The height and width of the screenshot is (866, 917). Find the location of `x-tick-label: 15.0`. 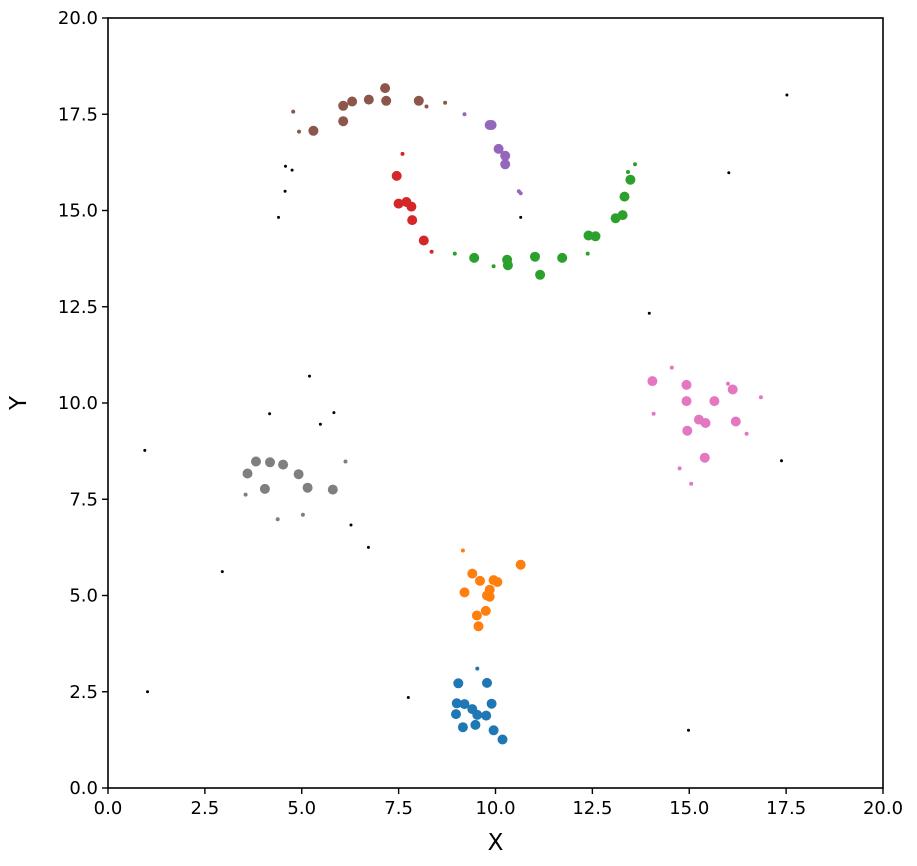

x-tick-label: 15.0 is located at coordinates (689, 808).